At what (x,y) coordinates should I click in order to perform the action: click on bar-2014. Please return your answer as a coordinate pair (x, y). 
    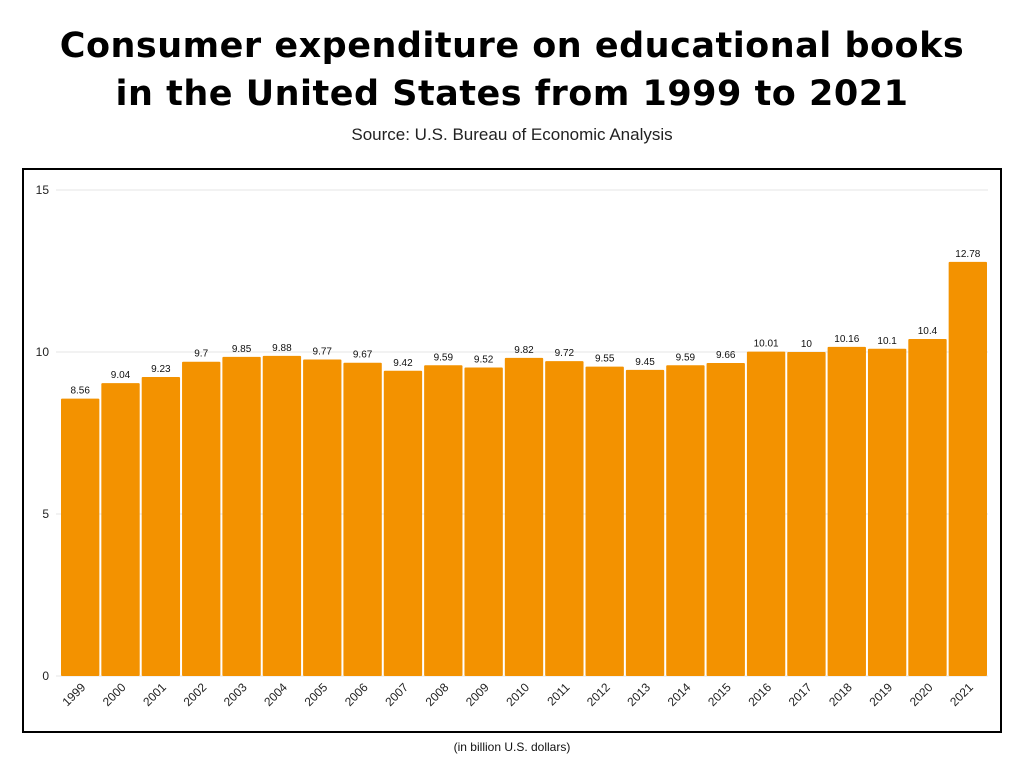
    Looking at the image, I should click on (685, 520).